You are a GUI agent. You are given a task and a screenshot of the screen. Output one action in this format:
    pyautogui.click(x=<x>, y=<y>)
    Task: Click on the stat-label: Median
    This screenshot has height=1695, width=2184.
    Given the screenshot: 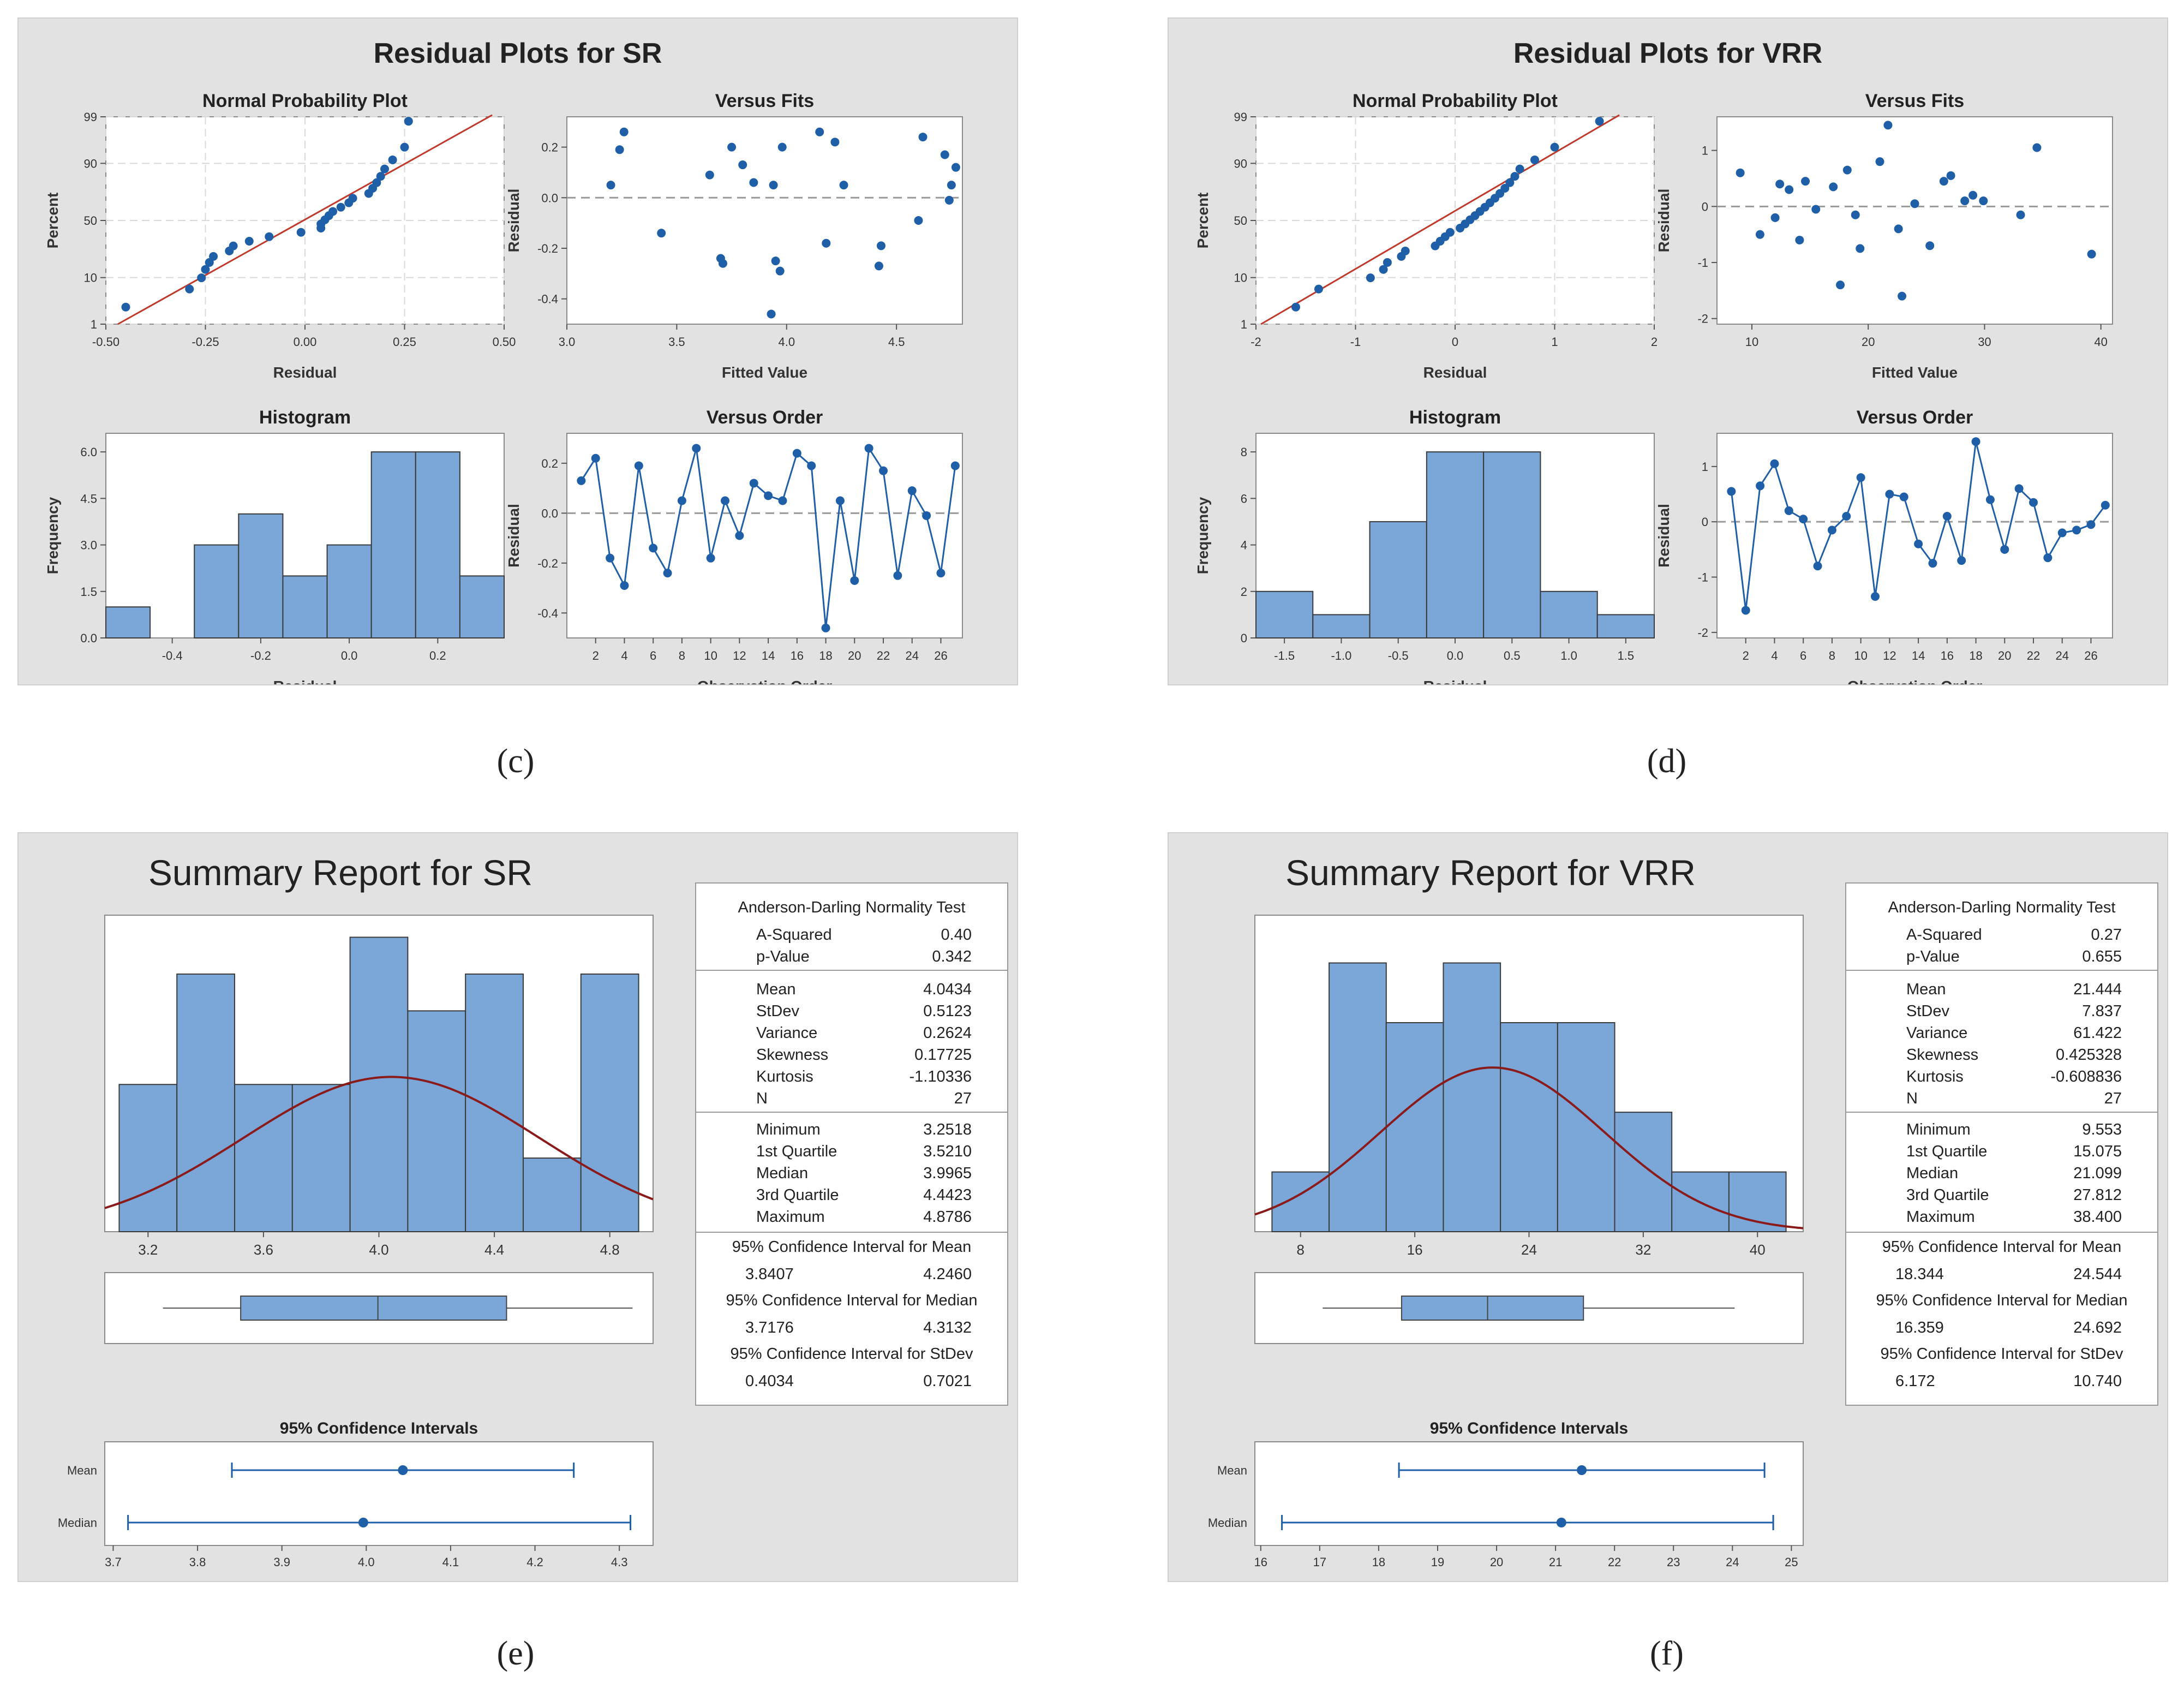 What is the action you would take?
    pyautogui.click(x=1932, y=1173)
    